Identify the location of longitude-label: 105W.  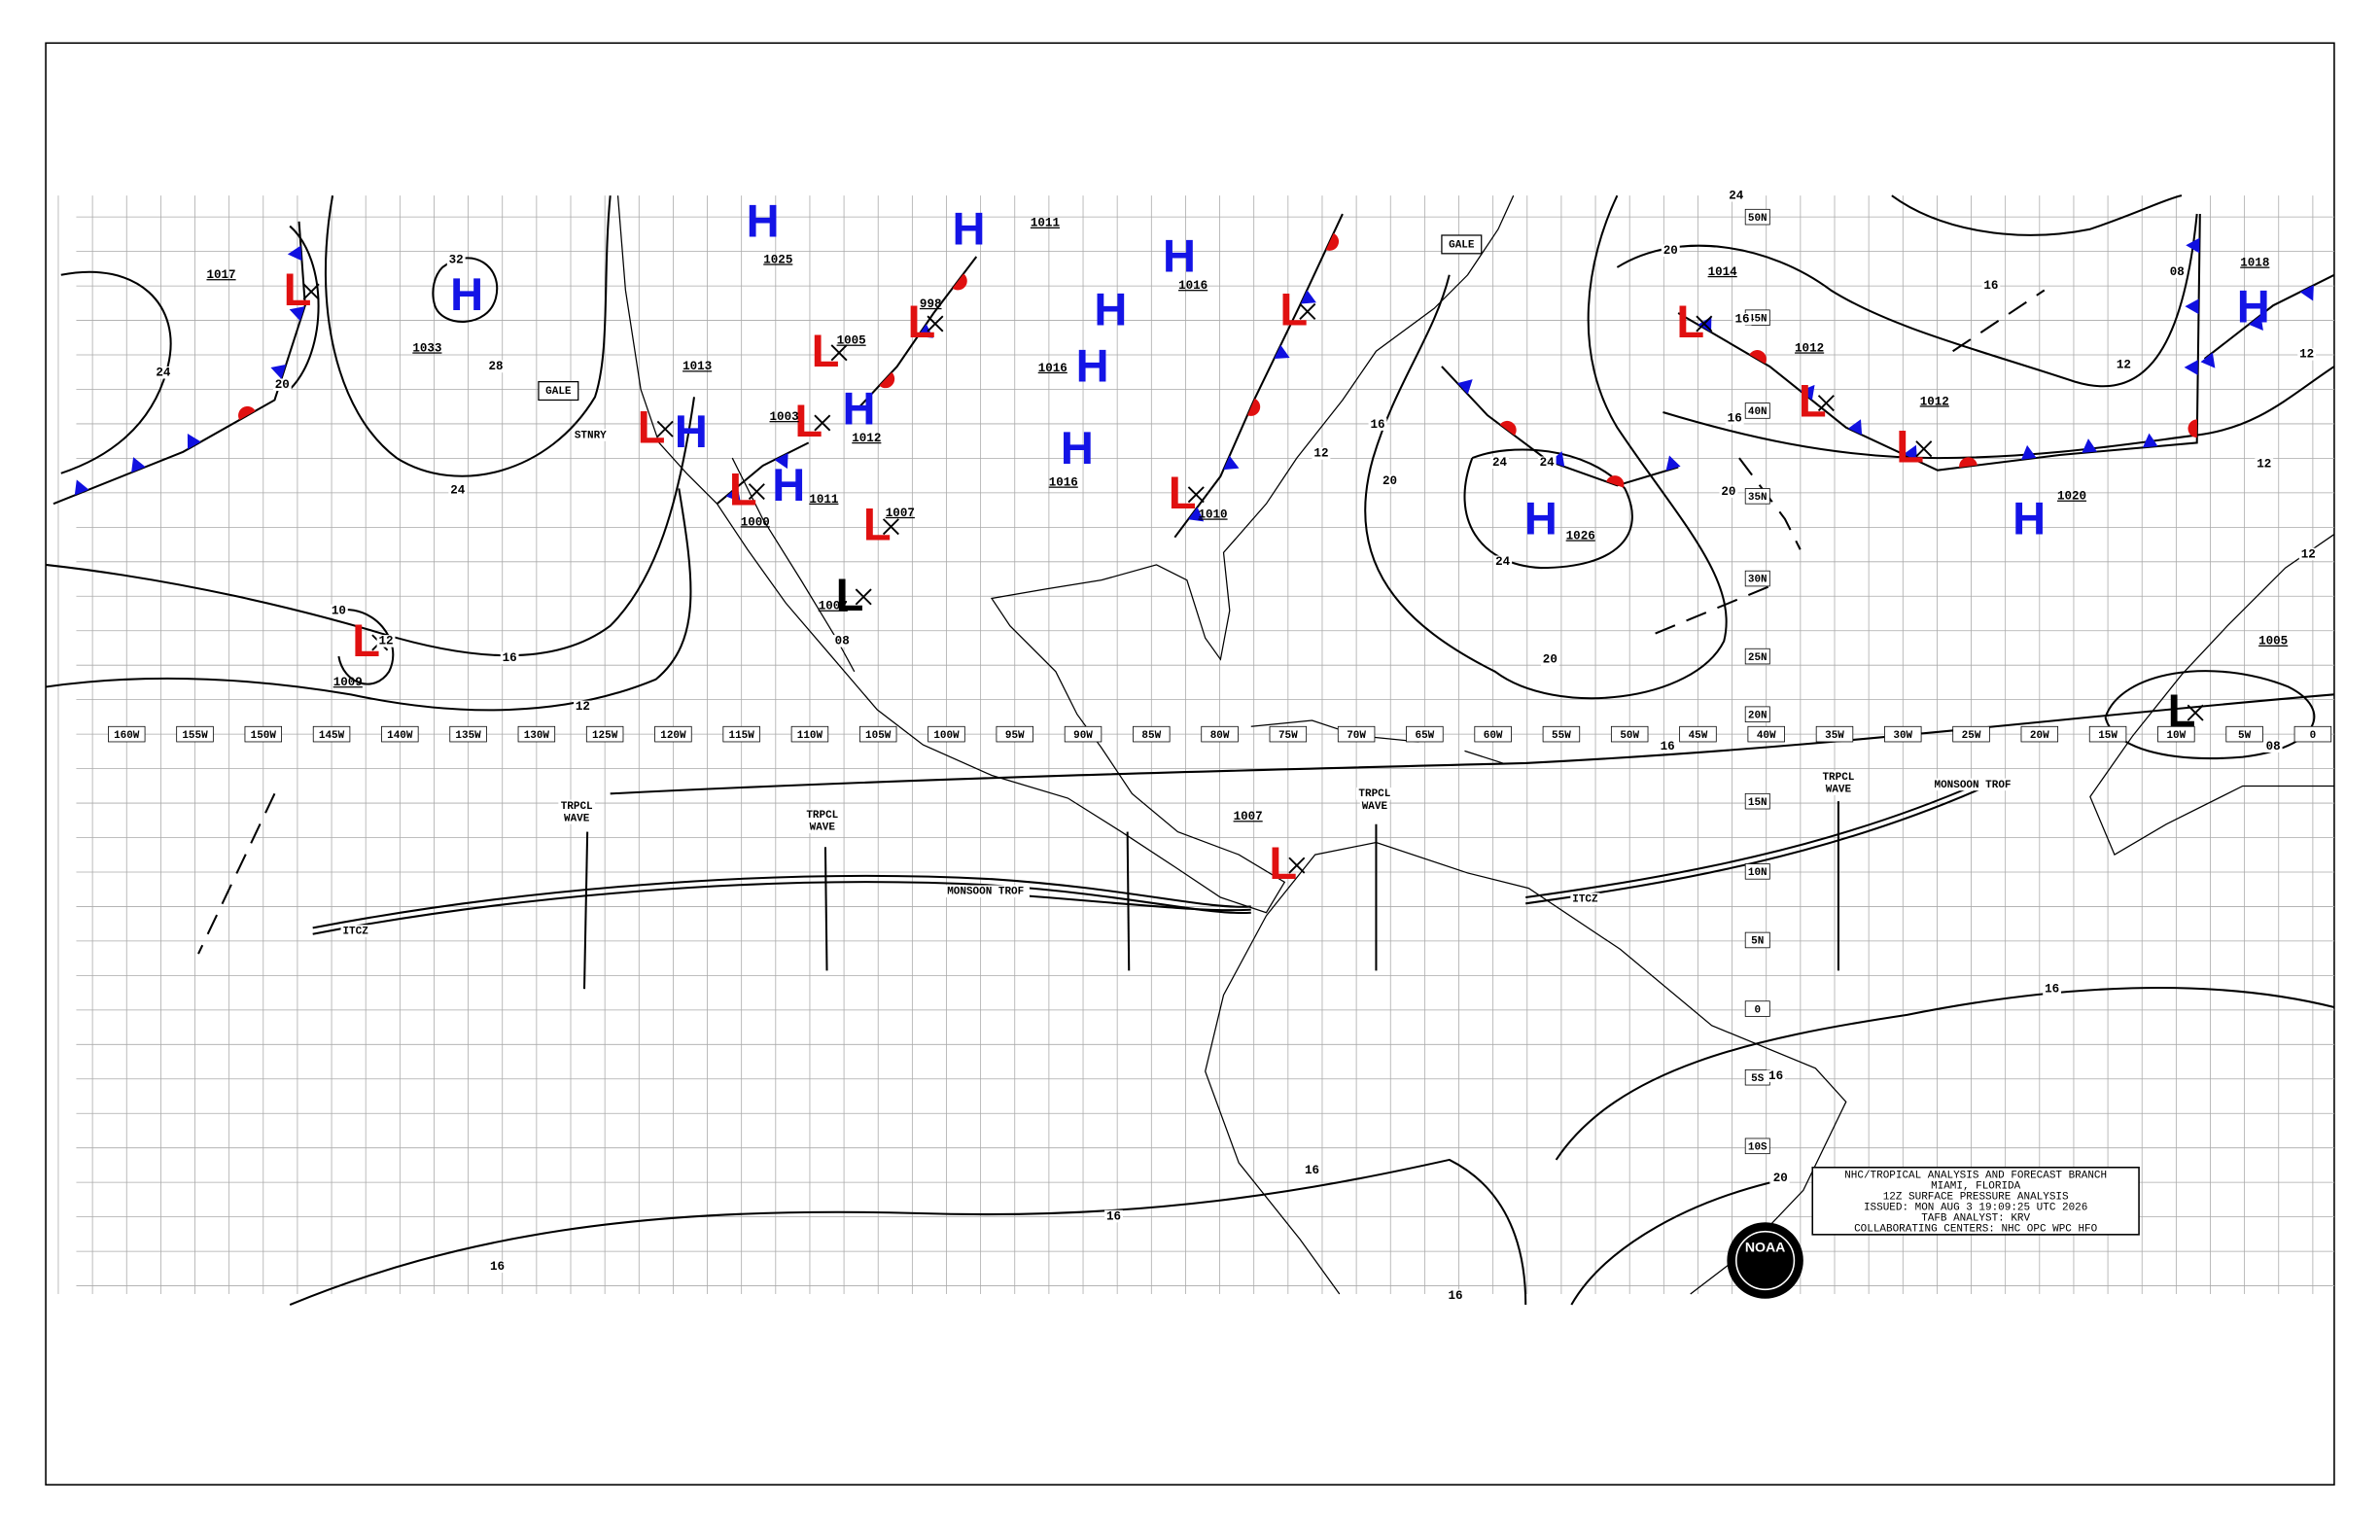
(878, 736).